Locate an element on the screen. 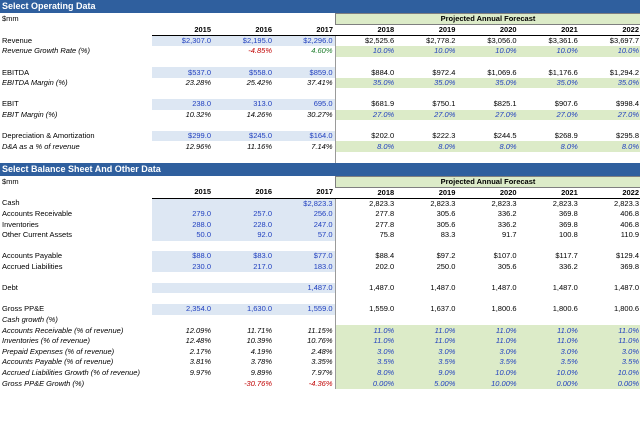 The width and height of the screenshot is (640, 424). cell-cash-growth-2016 is located at coordinates (243, 320).